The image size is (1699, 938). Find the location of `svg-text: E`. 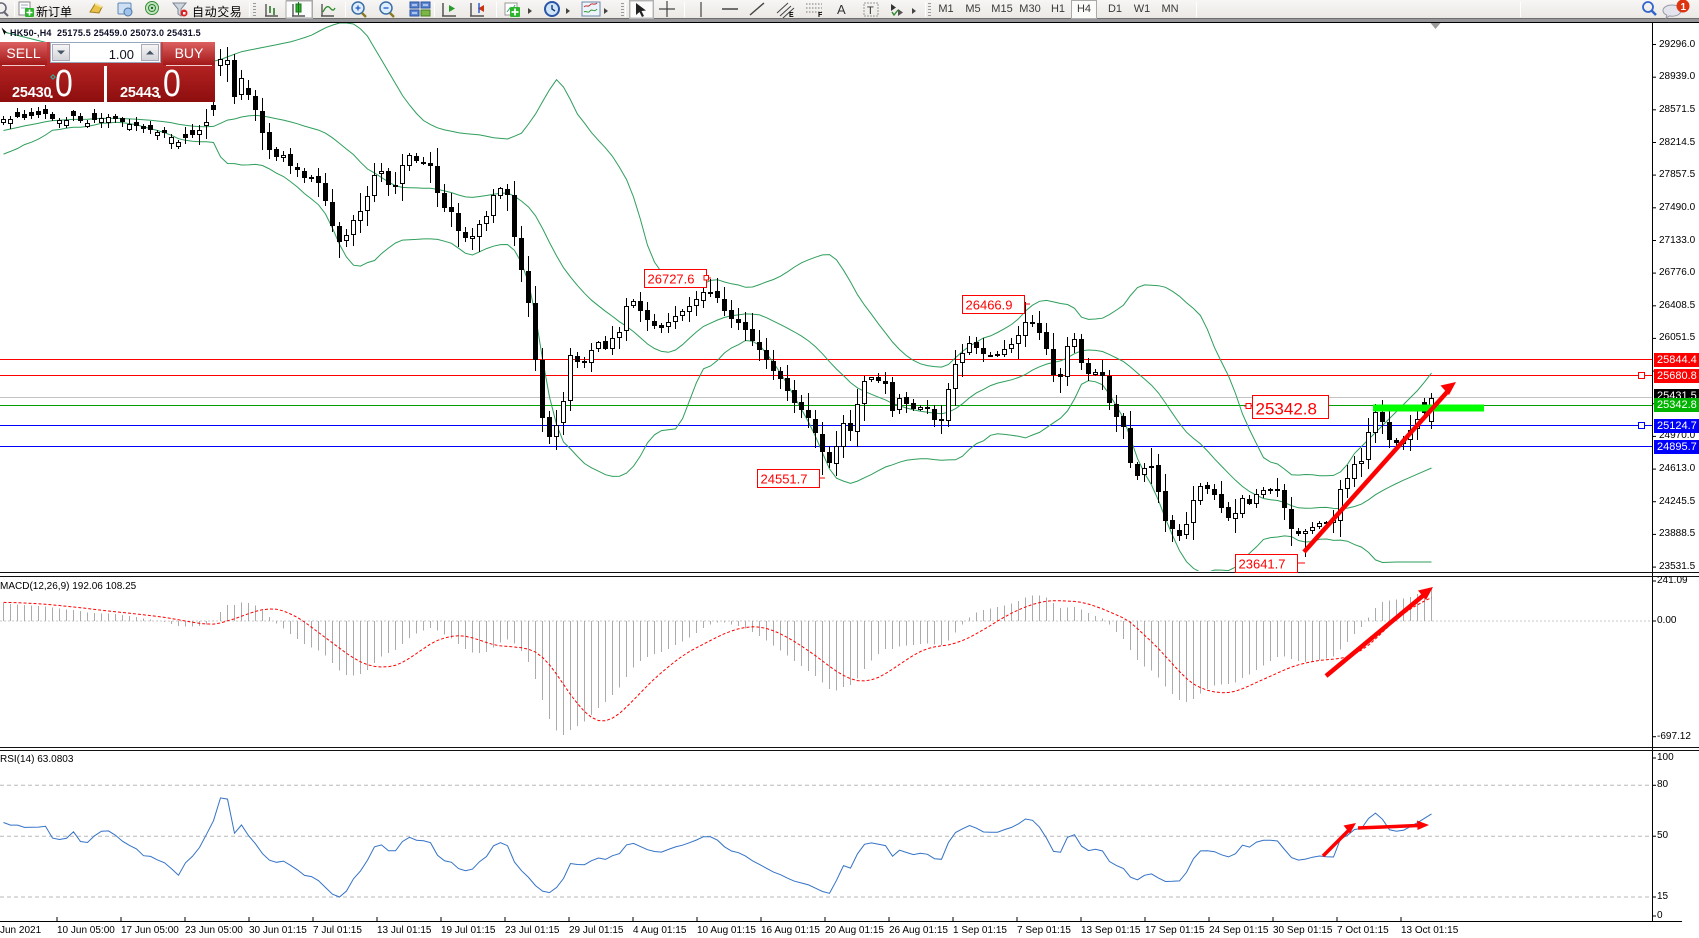

svg-text: E is located at coordinates (791, 15).